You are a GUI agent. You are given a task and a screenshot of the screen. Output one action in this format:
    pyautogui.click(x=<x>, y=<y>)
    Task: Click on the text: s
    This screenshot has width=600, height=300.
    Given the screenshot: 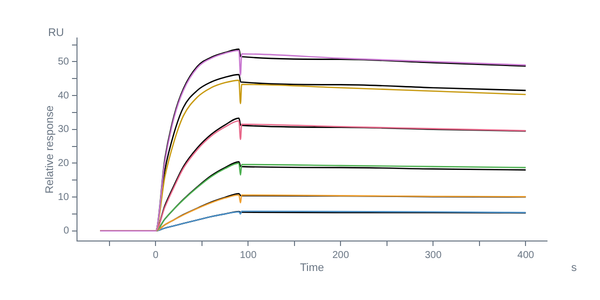 What is the action you would take?
    pyautogui.click(x=574, y=268)
    